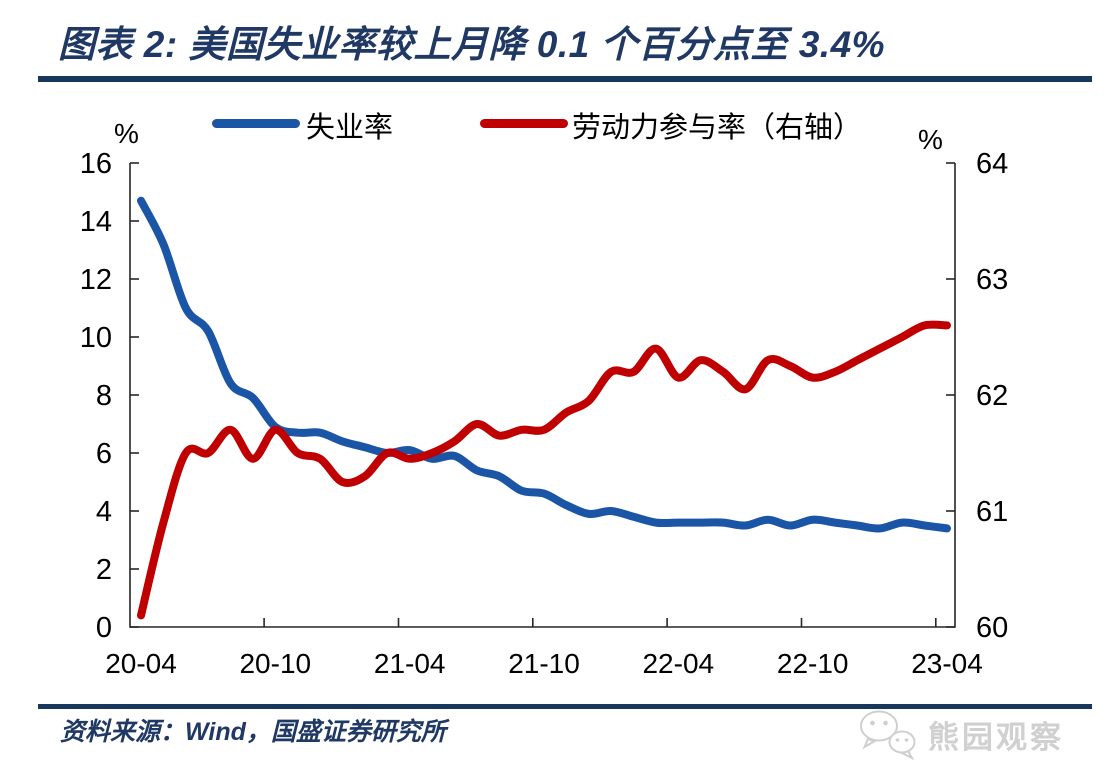 Image resolution: width=1108 pixels, height=781 pixels. What do you see at coordinates (947, 663) in the screenshot?
I see `x-axis-tick-label: 23-04` at bounding box center [947, 663].